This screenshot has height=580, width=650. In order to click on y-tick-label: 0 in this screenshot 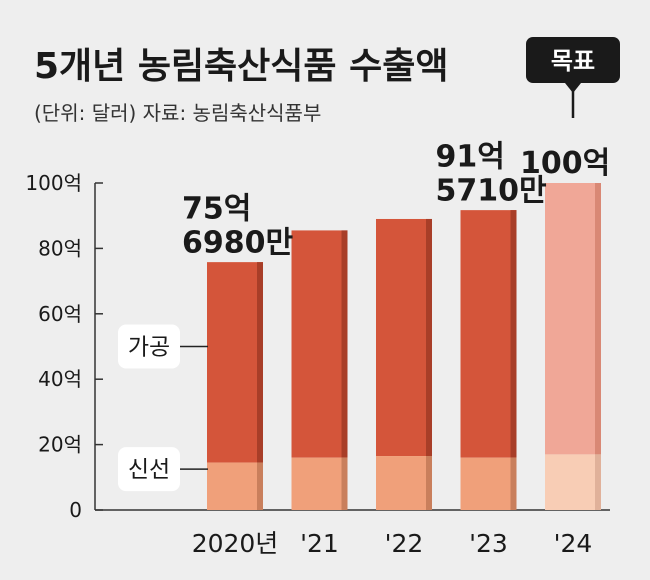, I will do `click(75, 510)`.